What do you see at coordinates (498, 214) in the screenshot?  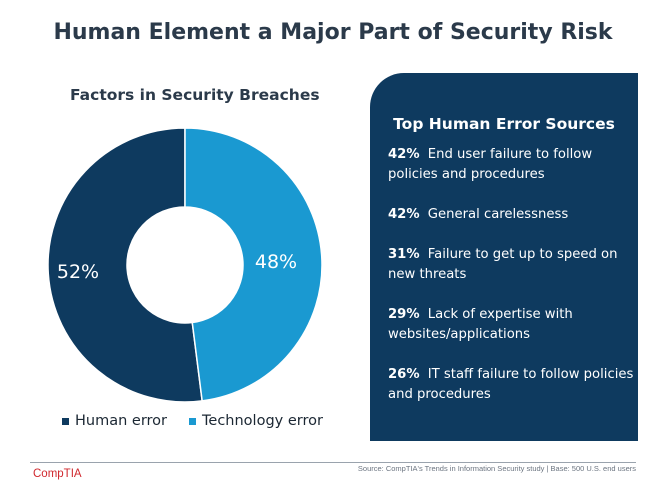 I see `item-text: General carelessness` at bounding box center [498, 214].